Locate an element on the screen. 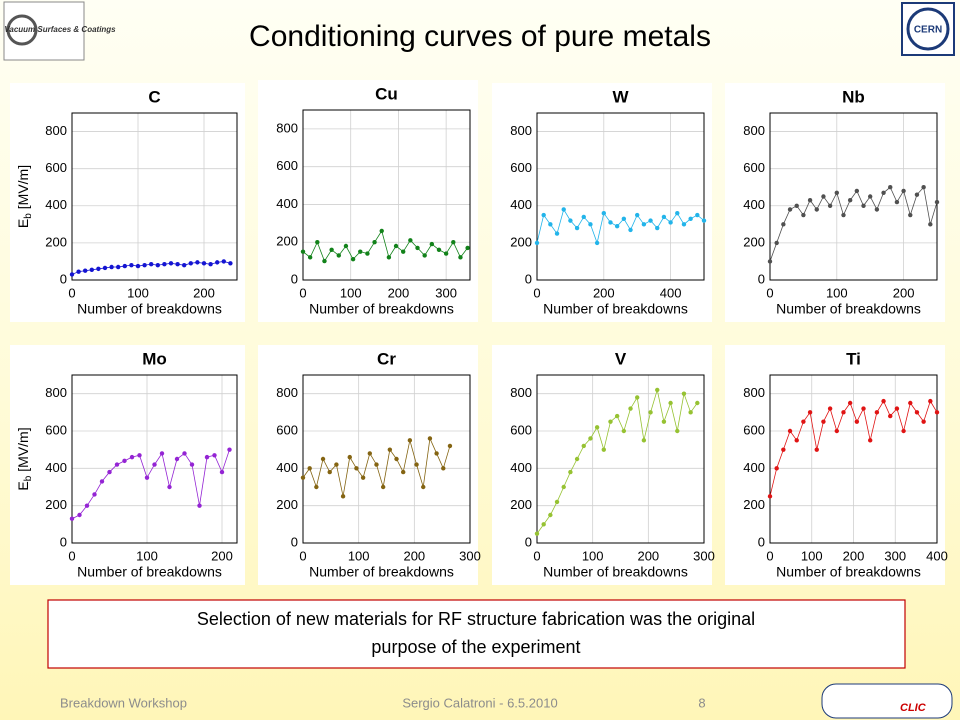 This screenshot has height=725, width=960. chart-title: W is located at coordinates (620, 96).